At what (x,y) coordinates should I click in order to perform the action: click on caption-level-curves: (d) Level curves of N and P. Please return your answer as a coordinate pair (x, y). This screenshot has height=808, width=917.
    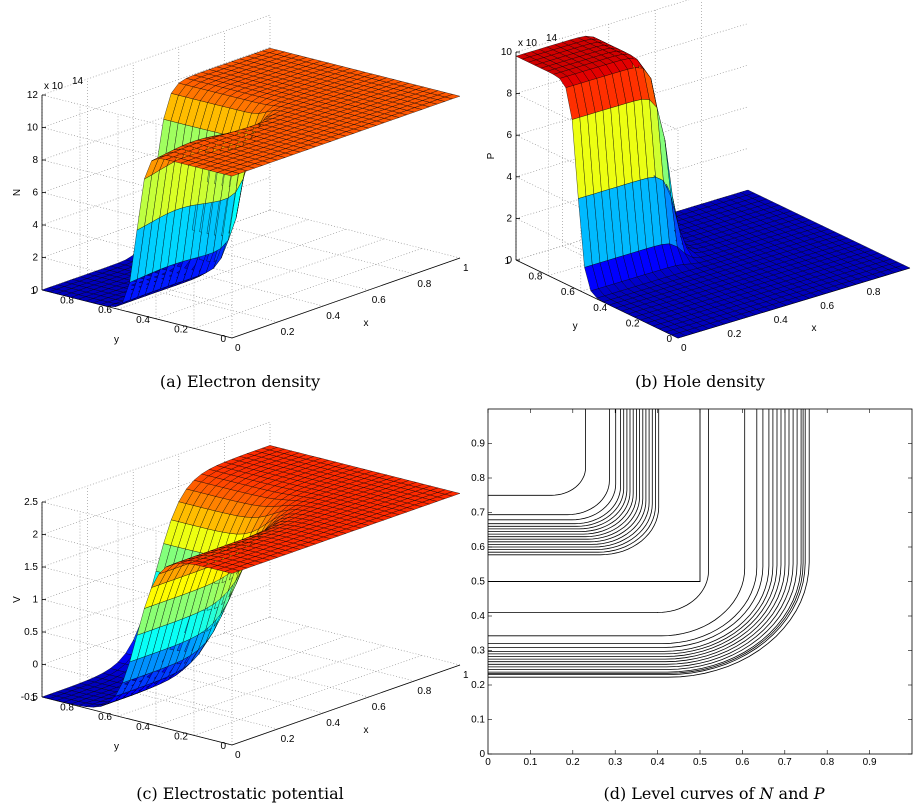
    Looking at the image, I should click on (714, 793).